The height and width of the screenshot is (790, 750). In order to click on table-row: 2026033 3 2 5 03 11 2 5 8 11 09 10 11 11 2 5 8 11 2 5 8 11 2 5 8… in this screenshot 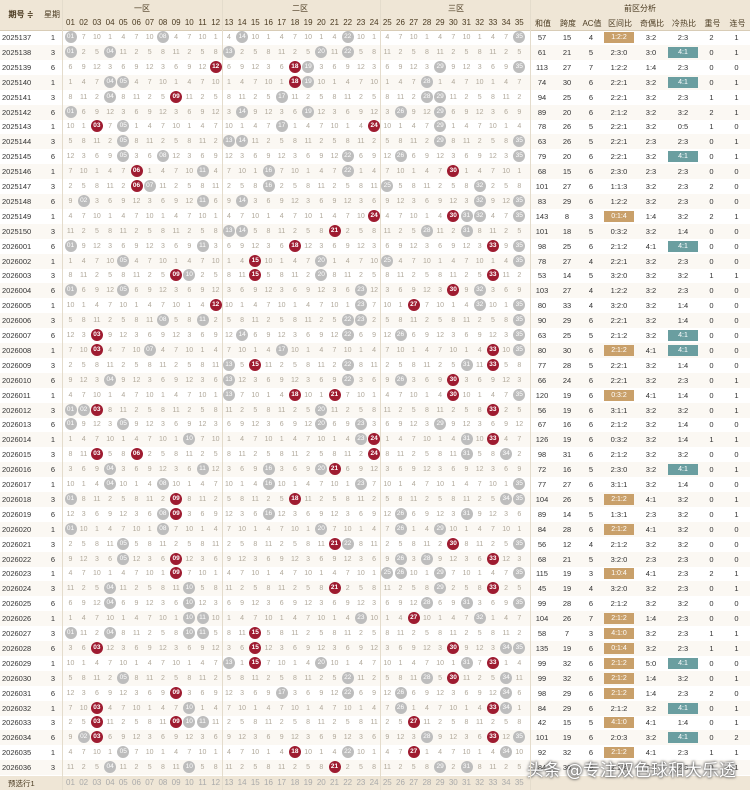, I will do `click(375, 722)`.